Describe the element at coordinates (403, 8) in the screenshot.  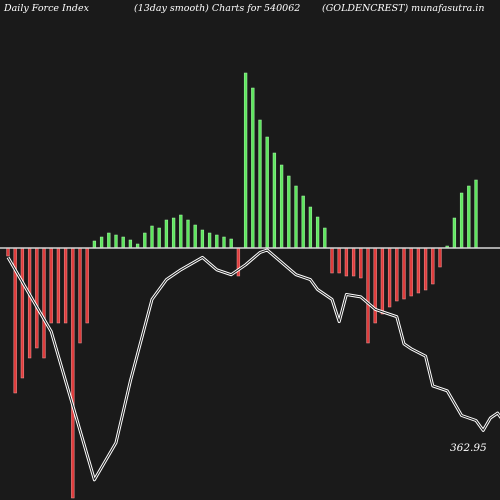
I see `header-right: (GOLDENCREST) munafasutra.in` at that location.